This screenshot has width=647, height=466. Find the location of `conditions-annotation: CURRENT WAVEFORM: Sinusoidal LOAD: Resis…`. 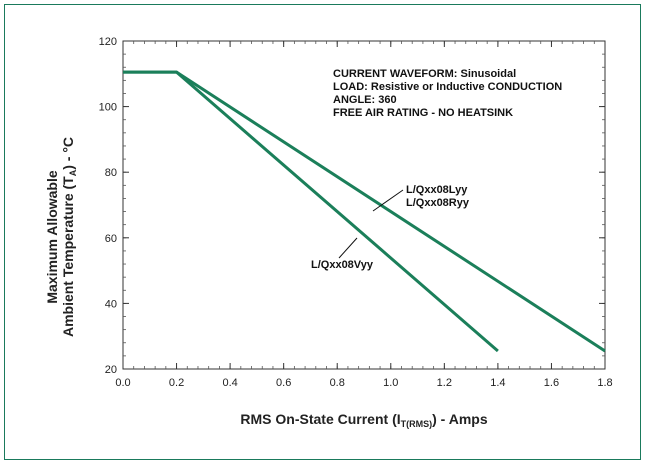

conditions-annotation: CURRENT WAVEFORM: Sinusoidal LOAD: Resis… is located at coordinates (447, 93).